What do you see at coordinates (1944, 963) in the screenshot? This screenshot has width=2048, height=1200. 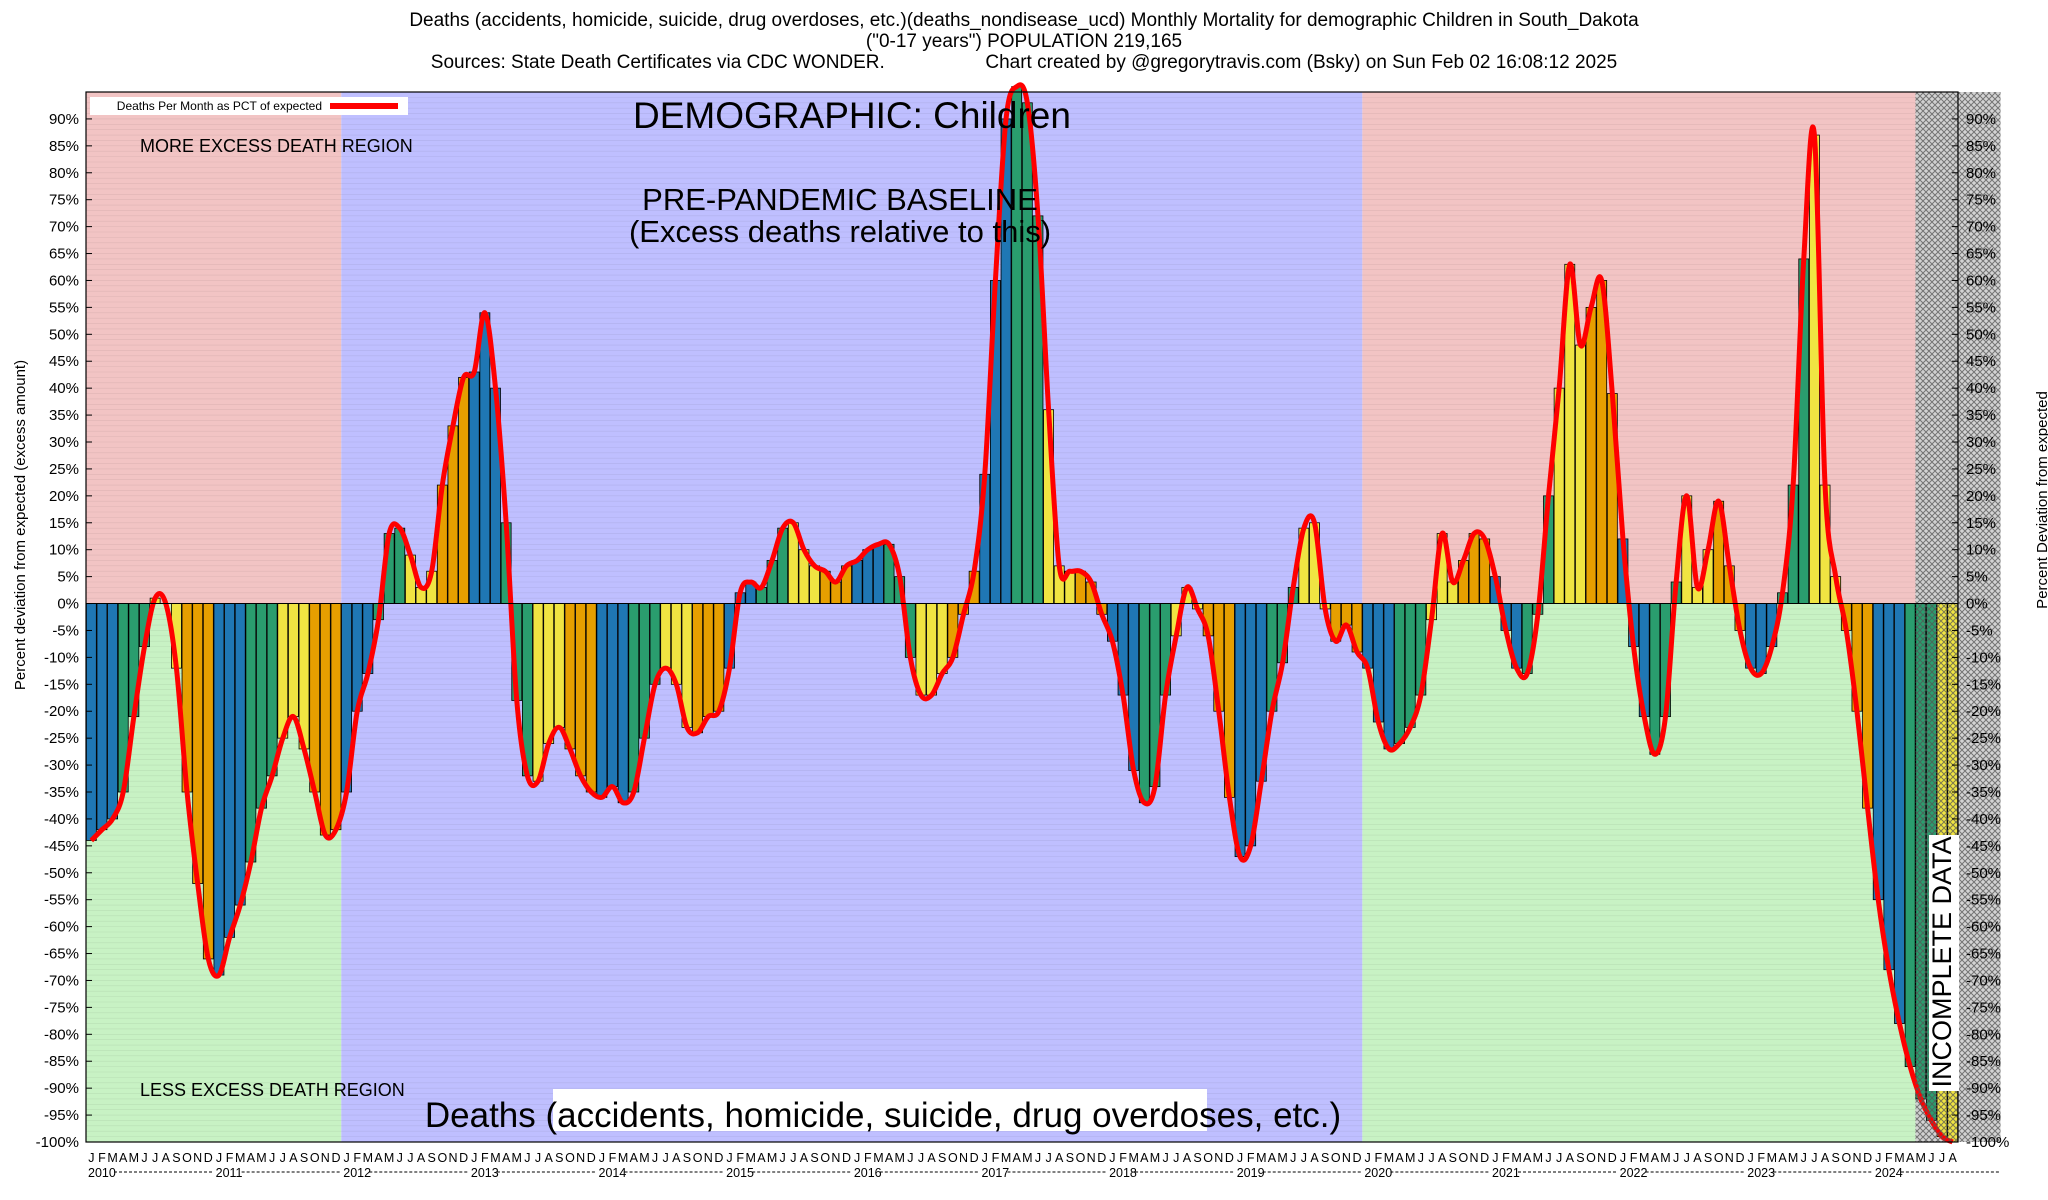 I see `incomplete-label-box` at bounding box center [1944, 963].